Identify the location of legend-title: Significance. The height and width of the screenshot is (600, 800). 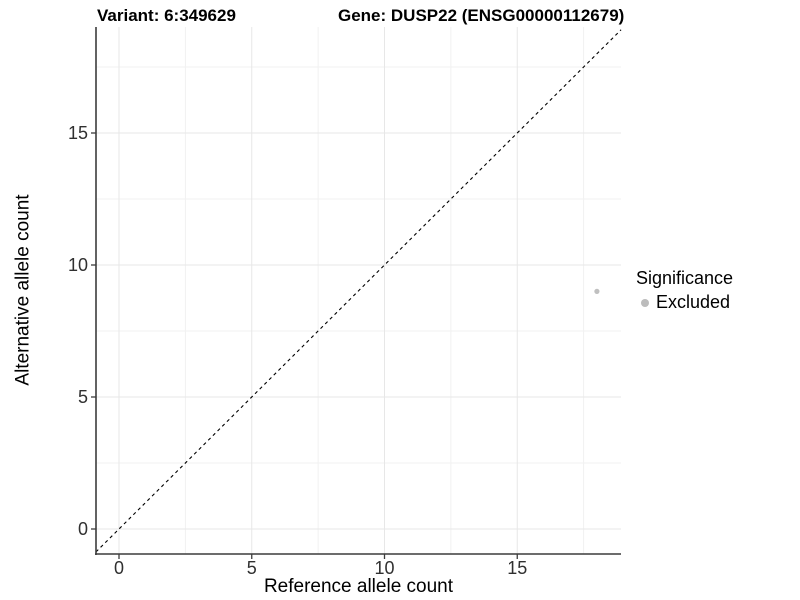
(685, 278).